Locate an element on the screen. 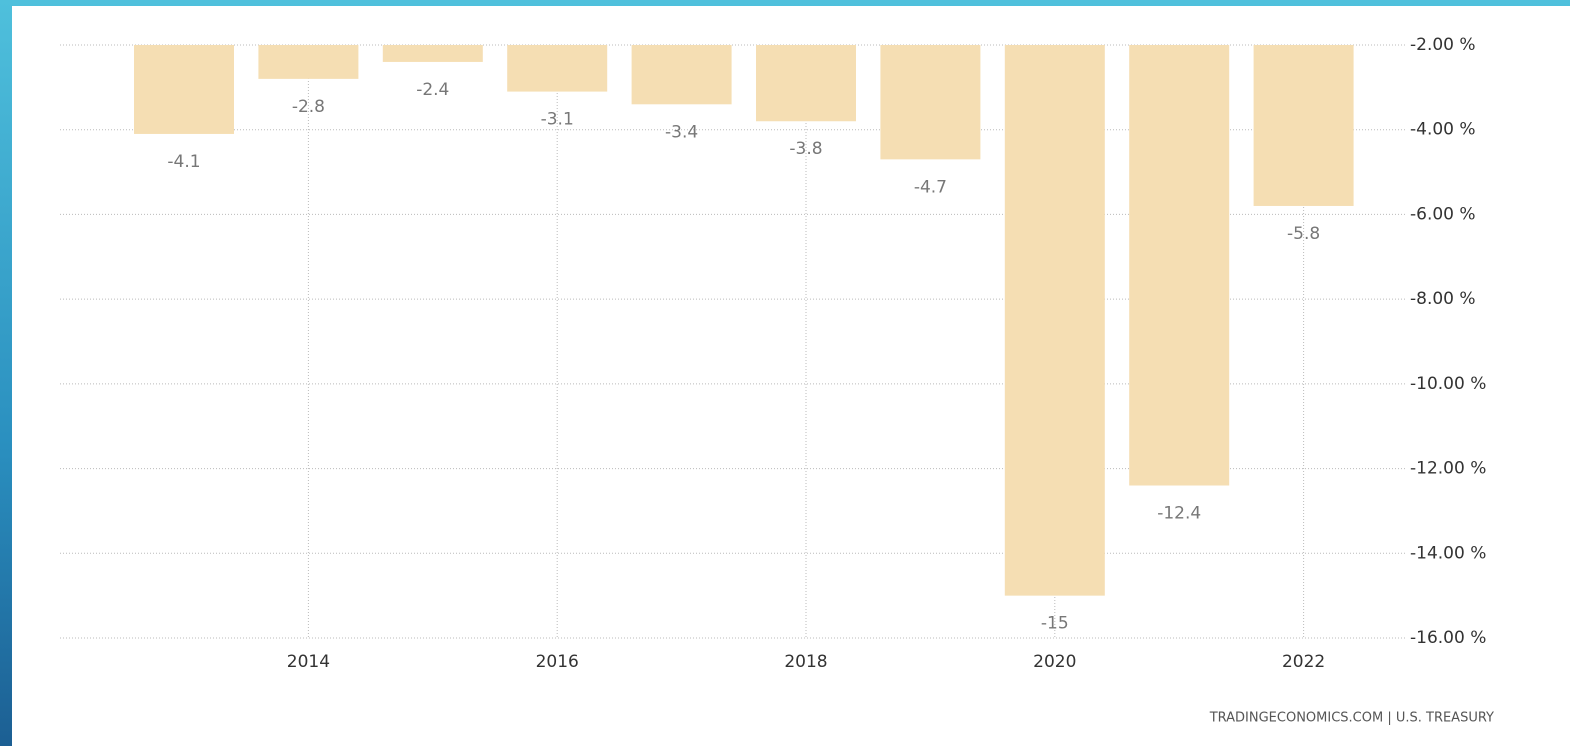 The width and height of the screenshot is (1570, 746). source: TRADINGECONOMICS.COM | U.S. TREASURY is located at coordinates (1351, 718).